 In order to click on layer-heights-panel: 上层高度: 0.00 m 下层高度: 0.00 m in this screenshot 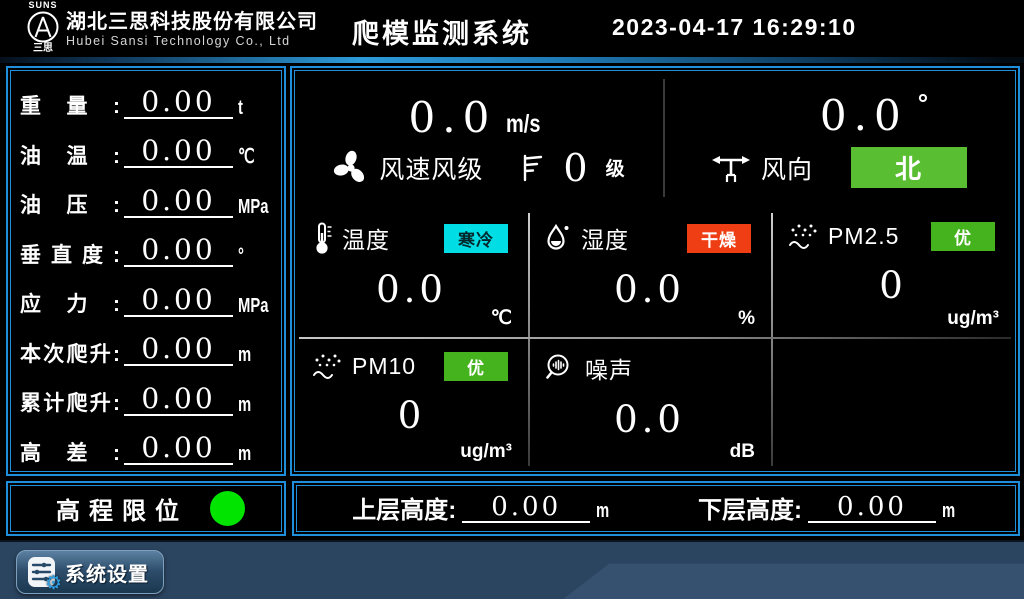, I will do `click(656, 508)`.